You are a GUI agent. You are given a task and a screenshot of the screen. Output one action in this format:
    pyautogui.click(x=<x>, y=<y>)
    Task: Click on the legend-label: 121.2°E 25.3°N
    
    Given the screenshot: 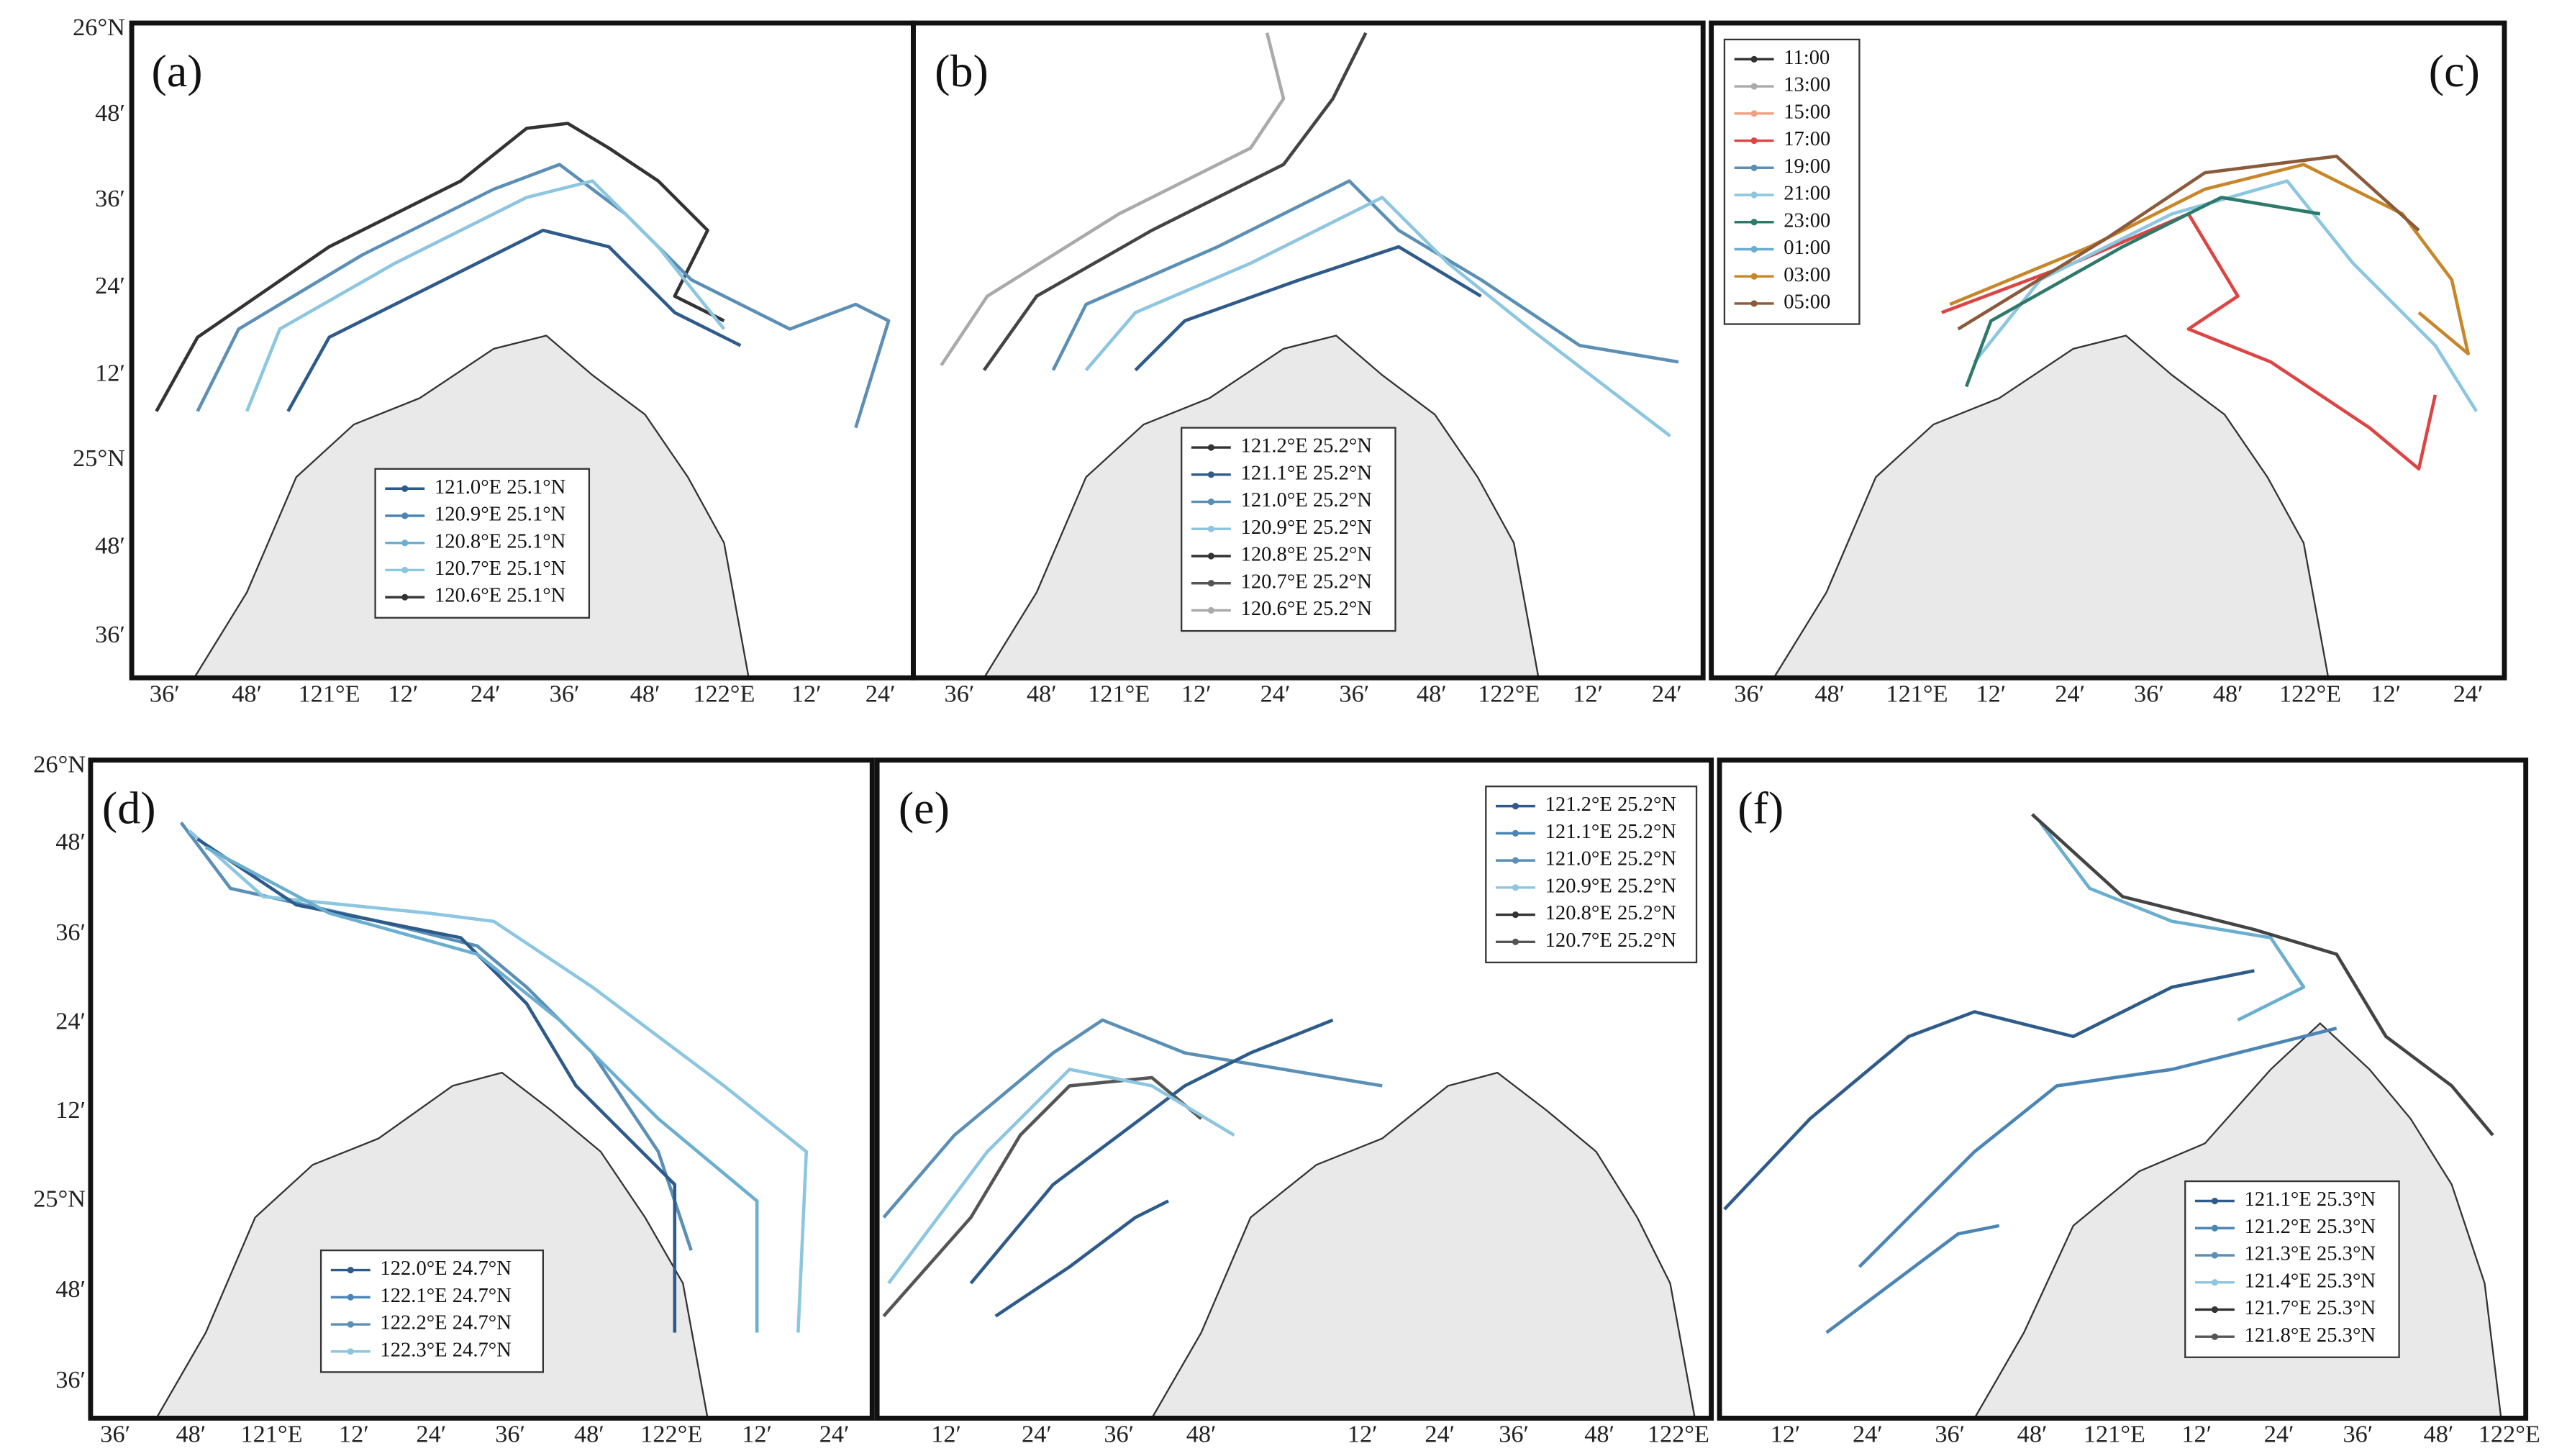 What is the action you would take?
    pyautogui.click(x=2310, y=1227)
    